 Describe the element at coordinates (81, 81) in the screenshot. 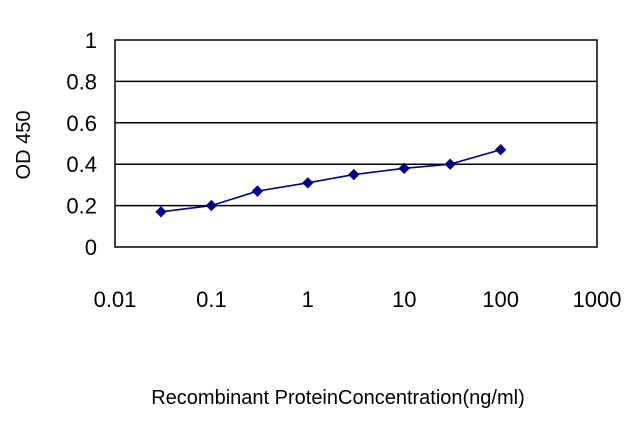

I see `y-tick-label: 0.8` at that location.